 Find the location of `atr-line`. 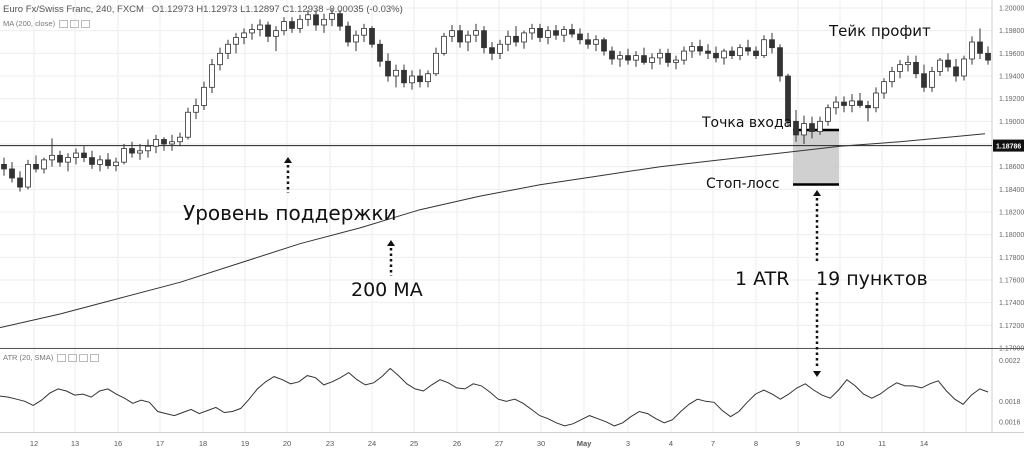

atr-line is located at coordinates (494, 397).